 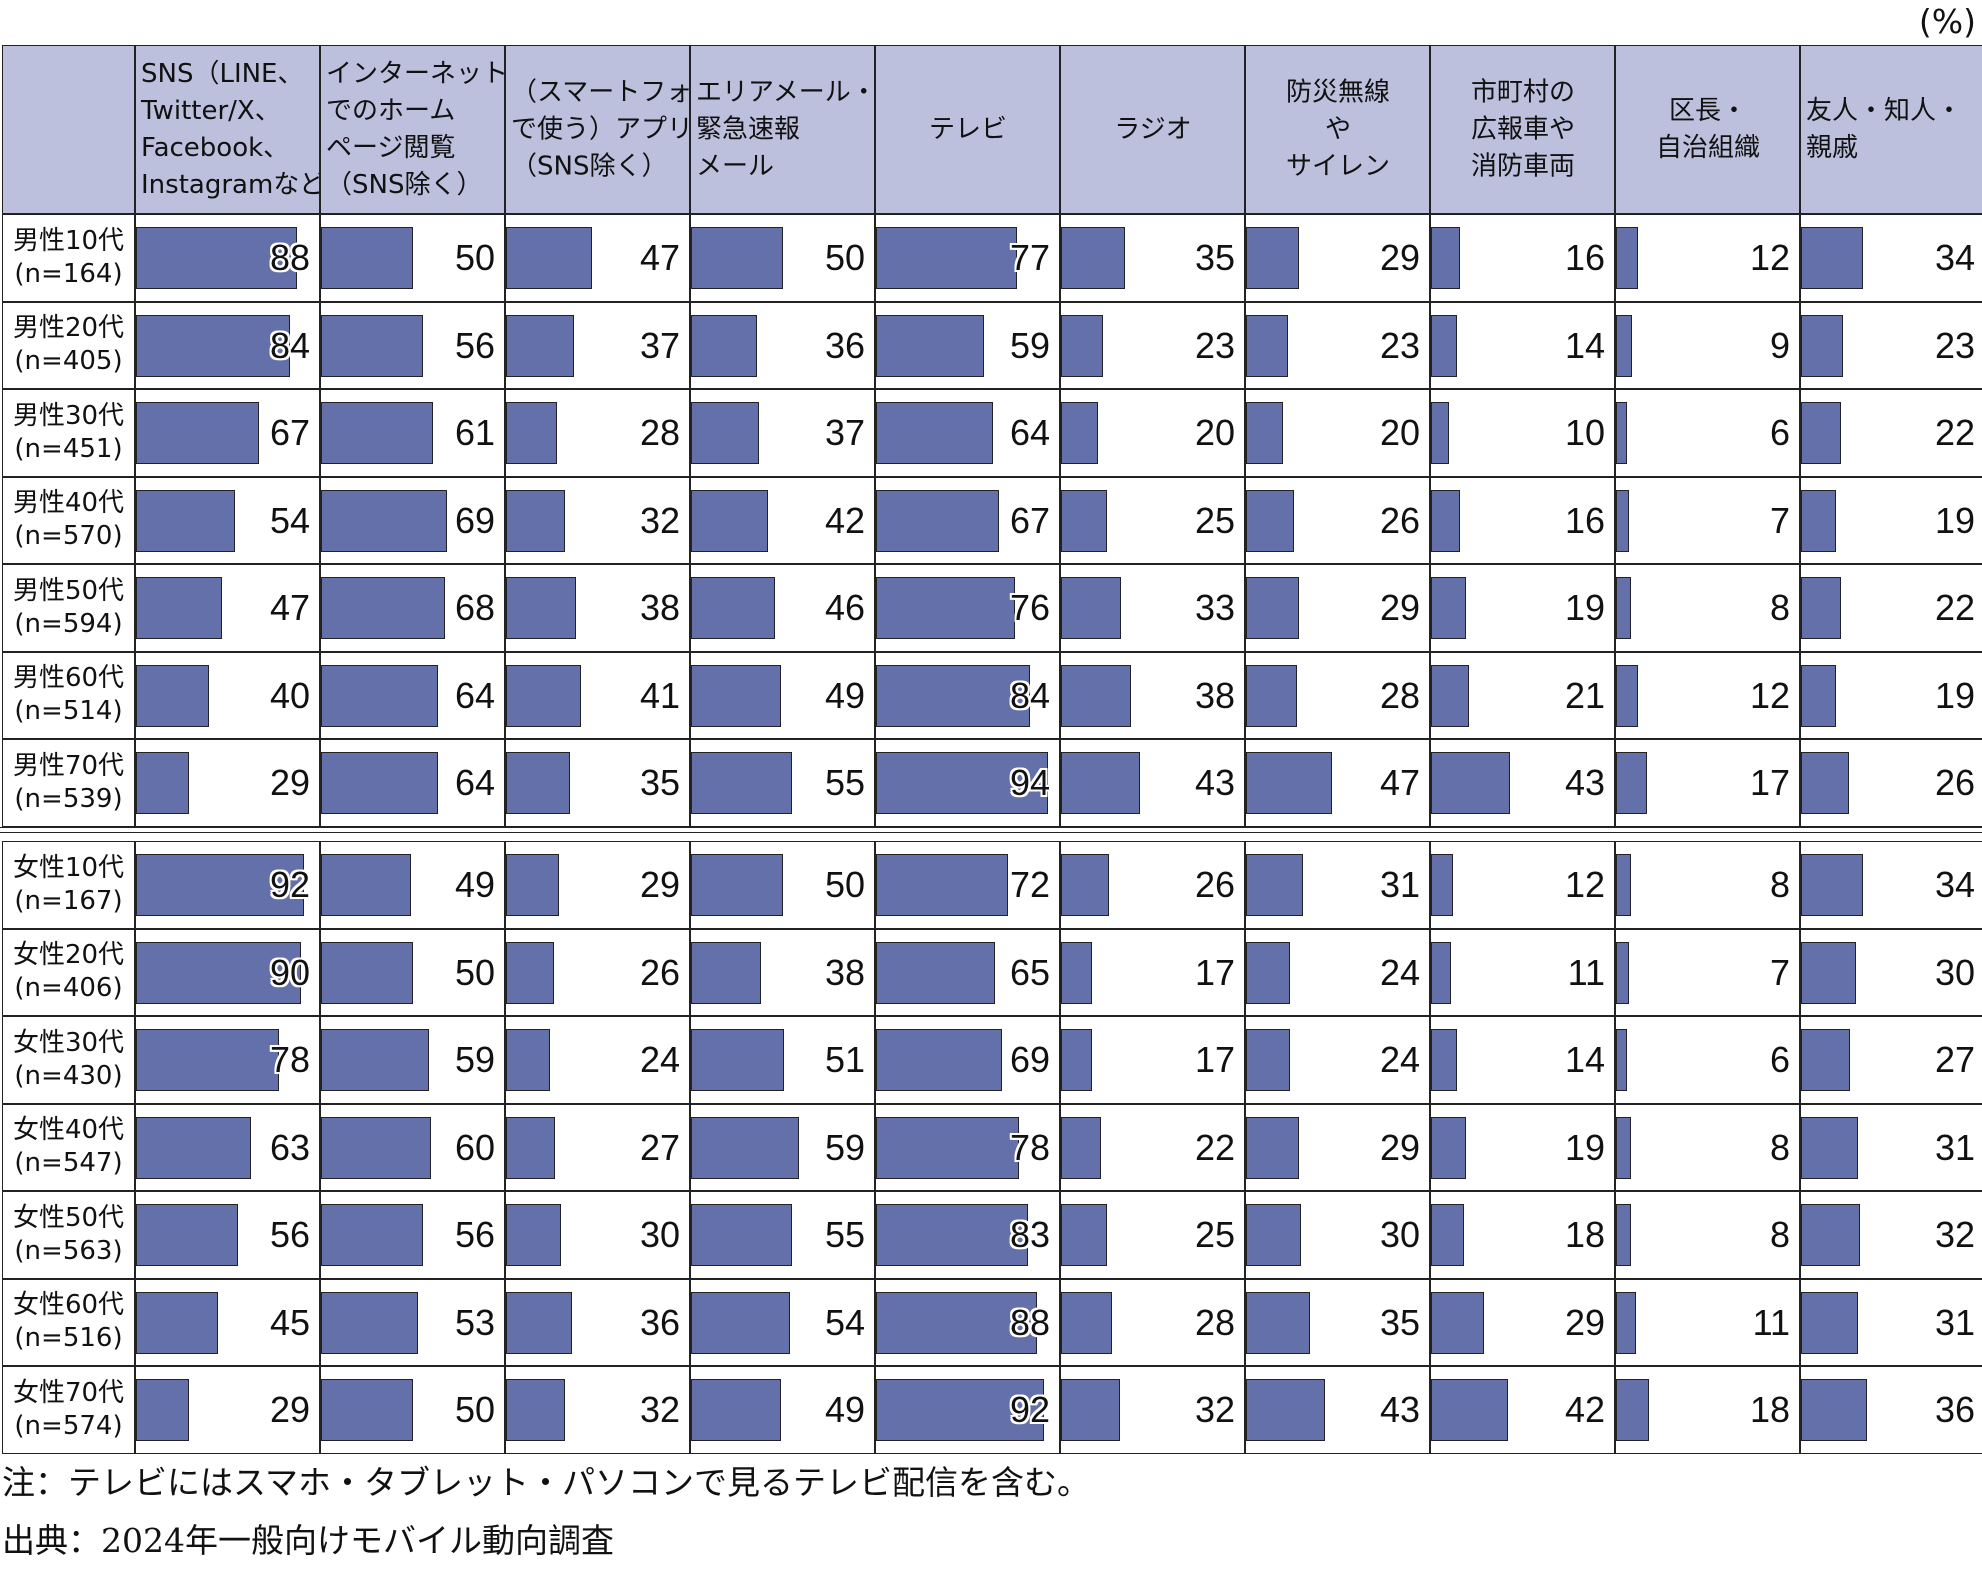 I want to click on value-label: 77, so click(x=1029, y=257).